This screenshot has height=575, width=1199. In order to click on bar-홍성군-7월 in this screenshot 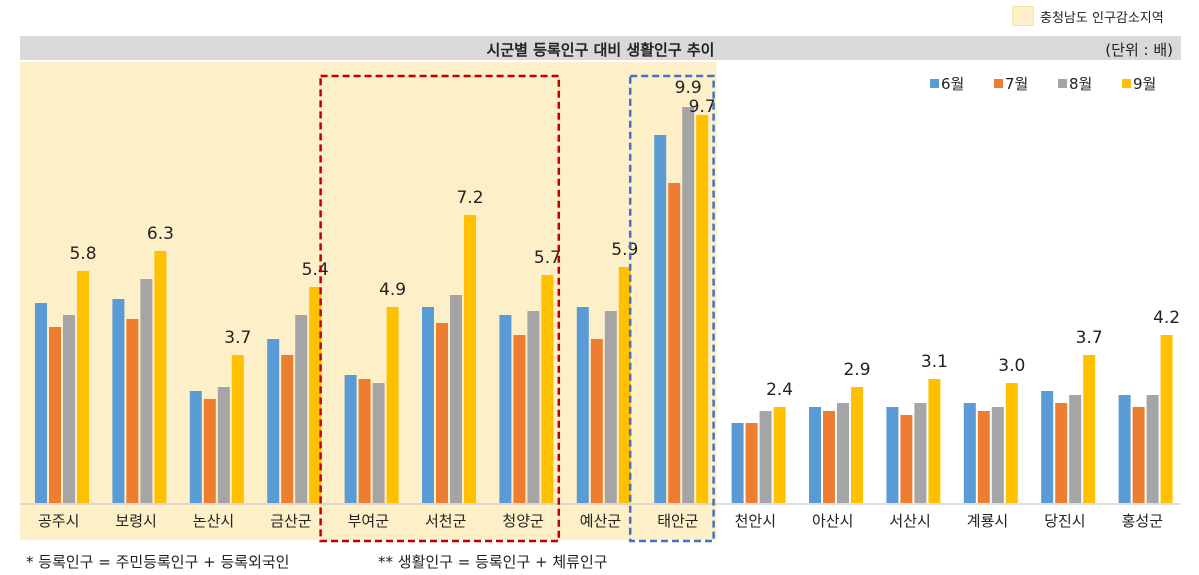, I will do `click(1138, 455)`.